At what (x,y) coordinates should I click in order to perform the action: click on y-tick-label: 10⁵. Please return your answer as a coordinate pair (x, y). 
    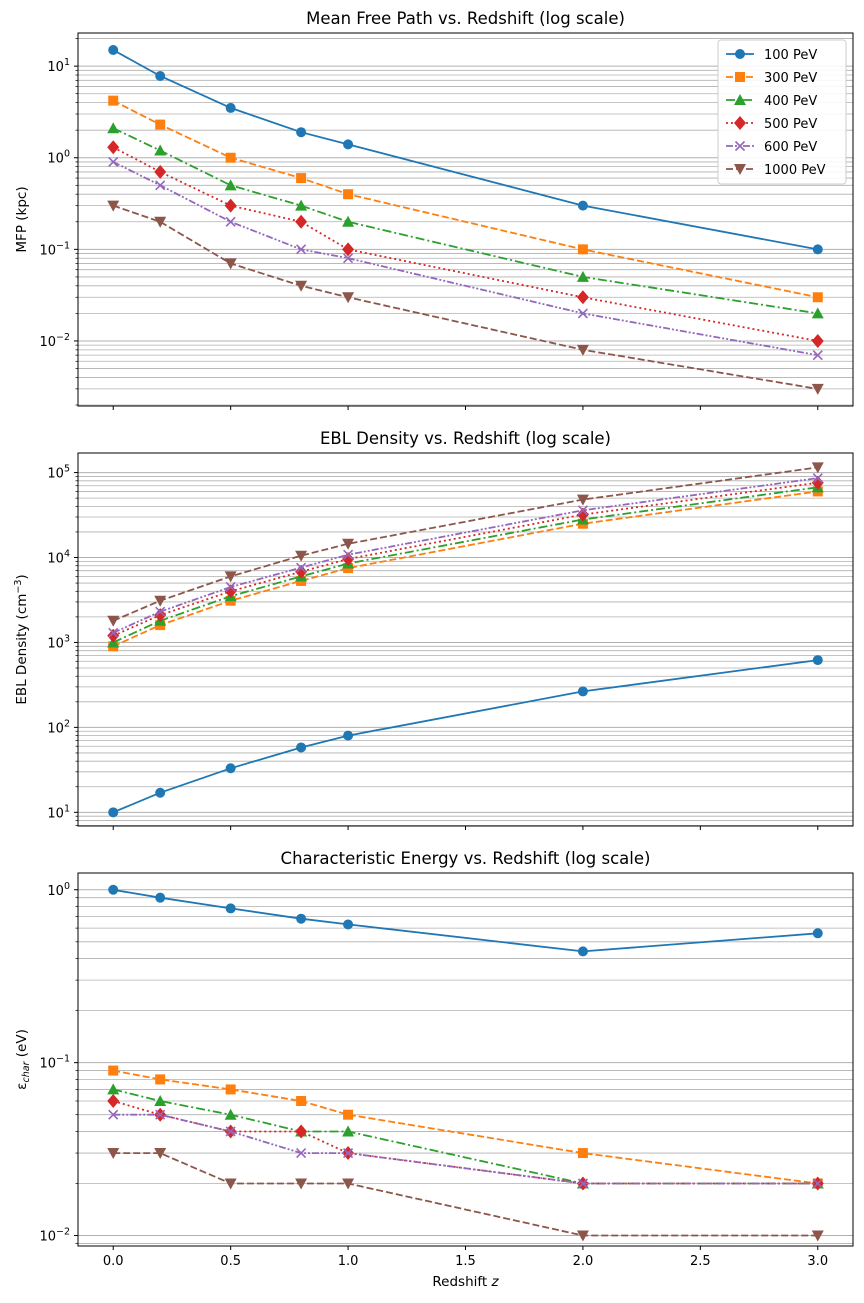
    Looking at the image, I should click on (58, 473).